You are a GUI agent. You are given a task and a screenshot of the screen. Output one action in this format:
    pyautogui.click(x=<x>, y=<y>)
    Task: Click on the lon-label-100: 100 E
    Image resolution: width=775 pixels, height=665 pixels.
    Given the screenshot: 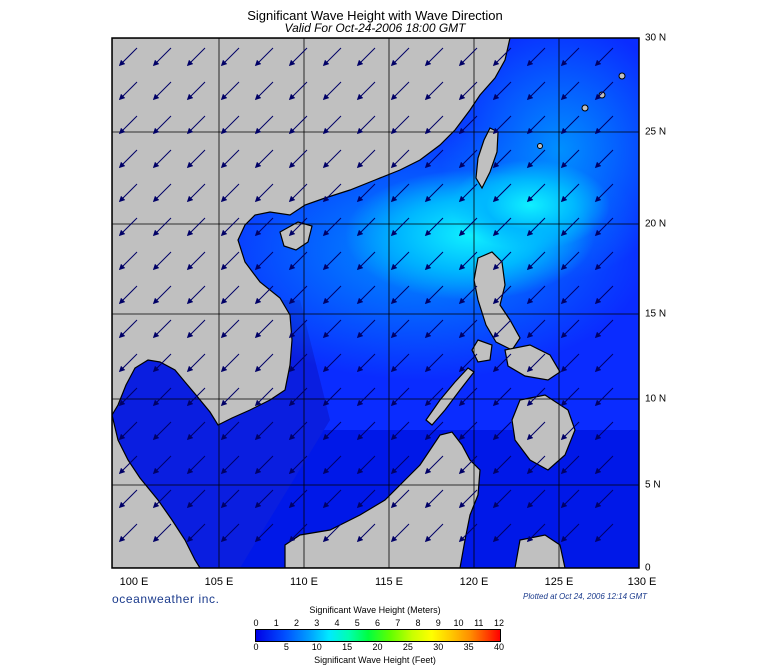 What is the action you would take?
    pyautogui.click(x=134, y=582)
    